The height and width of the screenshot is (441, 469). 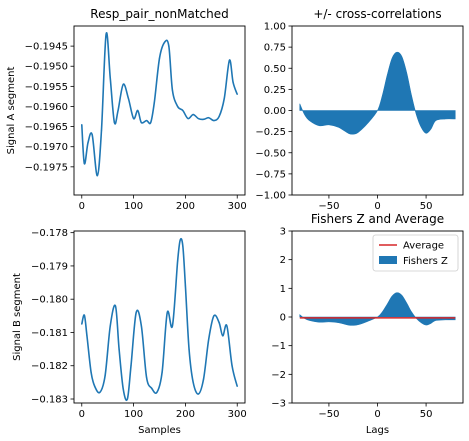 What do you see at coordinates (49, 266) in the screenshot?
I see `y-tick-label: −0.179` at bounding box center [49, 266].